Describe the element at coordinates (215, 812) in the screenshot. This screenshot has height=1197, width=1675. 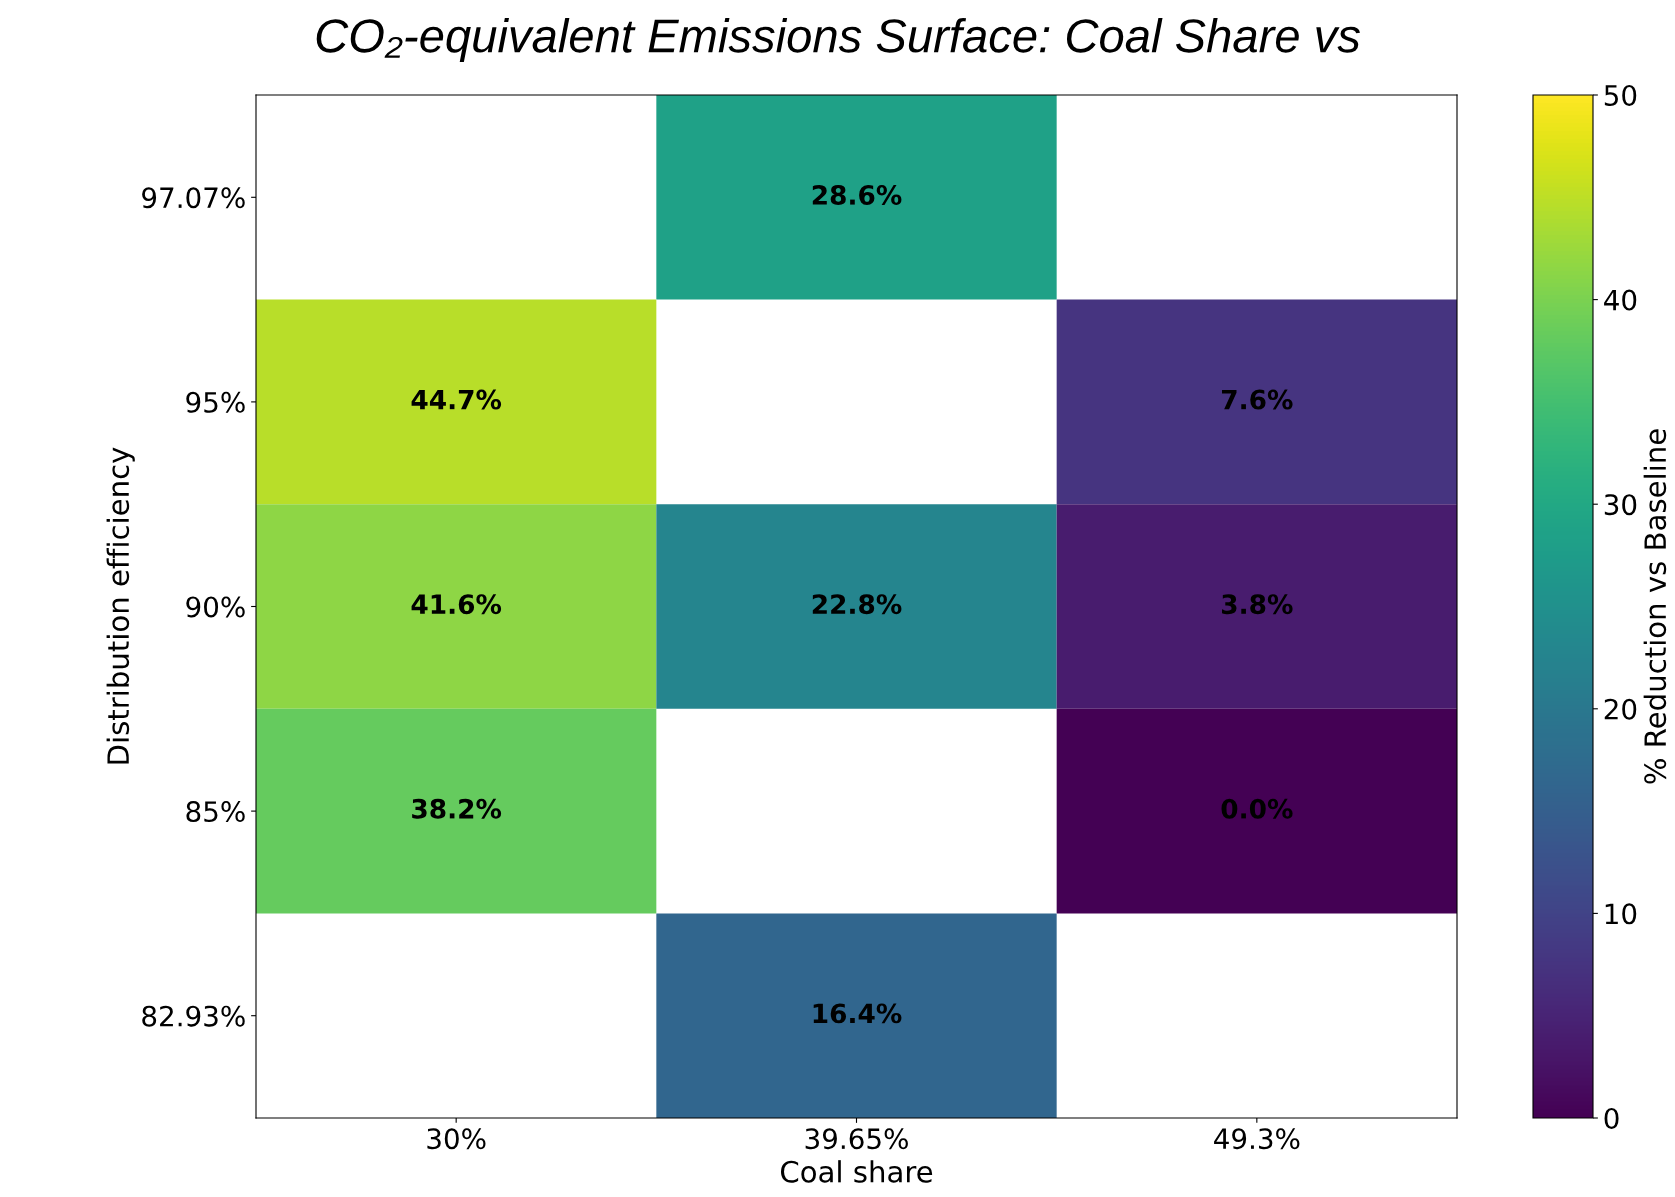
I see `y-tick-label: 85%` at that location.